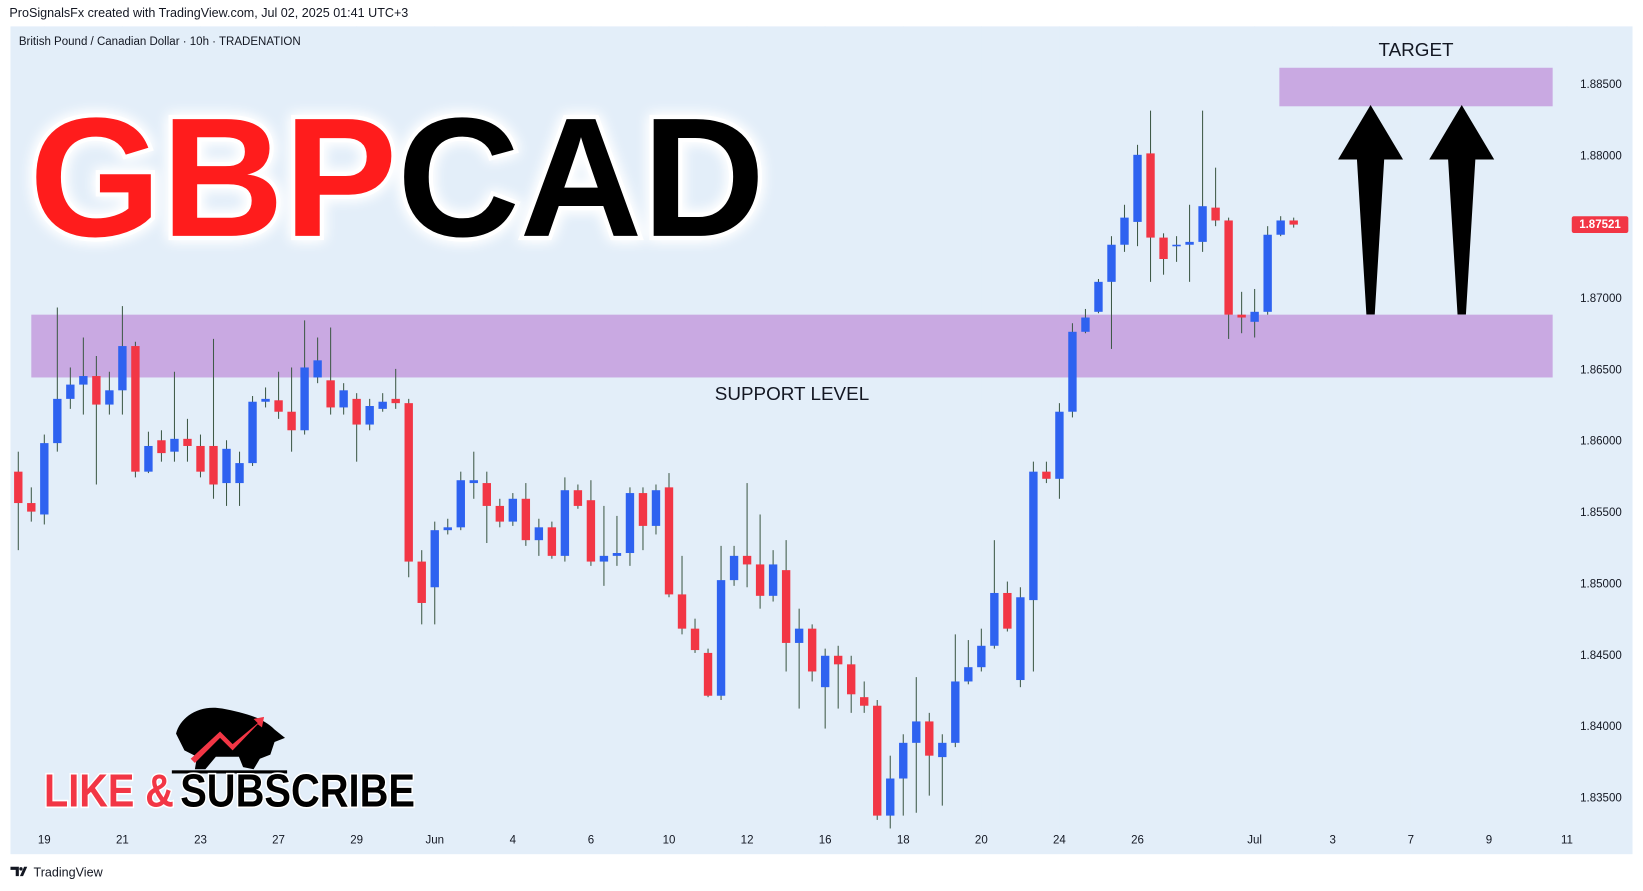  What do you see at coordinates (1059, 841) in the screenshot?
I see `x-tick-label: 24` at bounding box center [1059, 841].